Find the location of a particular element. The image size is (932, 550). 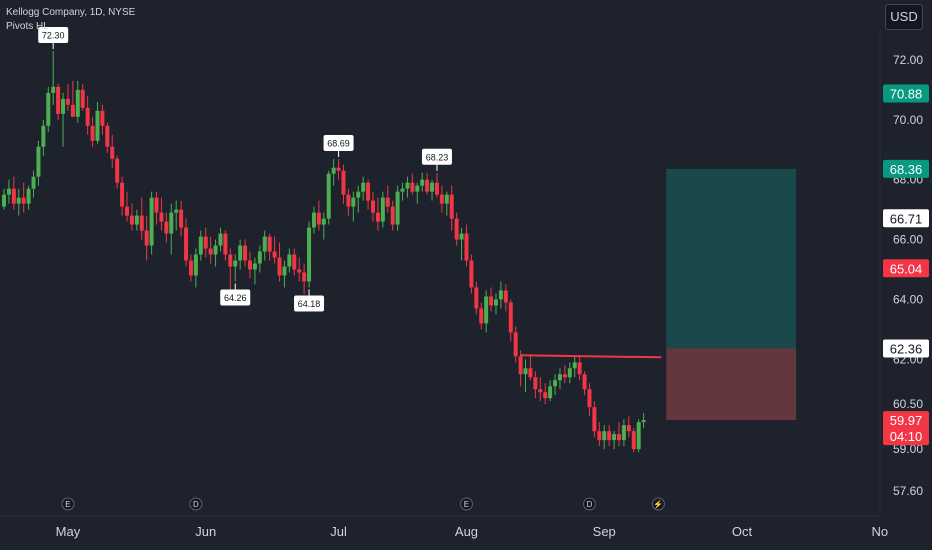

pivot-low-label: 64.26 is located at coordinates (235, 294).